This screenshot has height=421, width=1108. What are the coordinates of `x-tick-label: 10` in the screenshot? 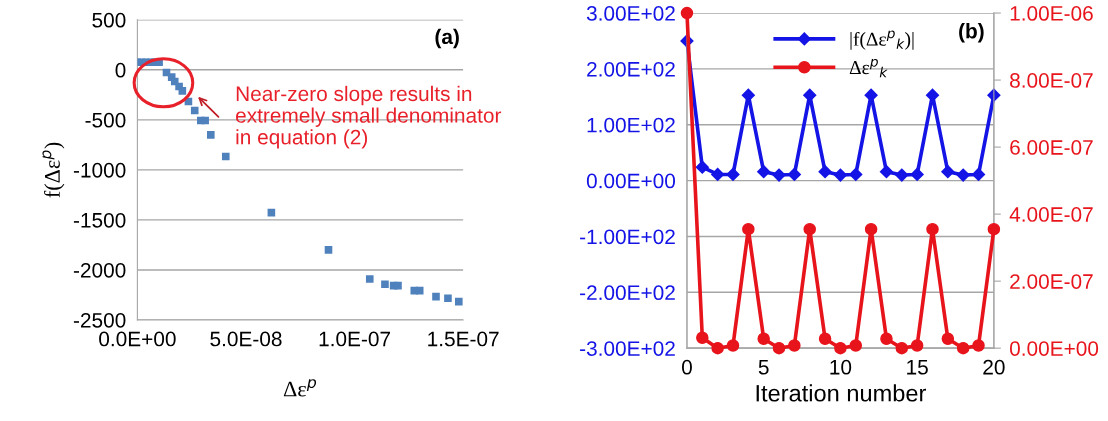 It's located at (841, 367).